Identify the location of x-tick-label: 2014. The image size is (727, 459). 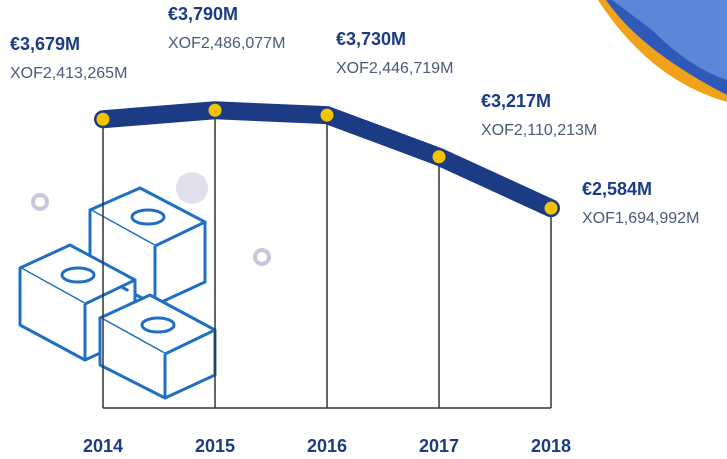
(103, 446).